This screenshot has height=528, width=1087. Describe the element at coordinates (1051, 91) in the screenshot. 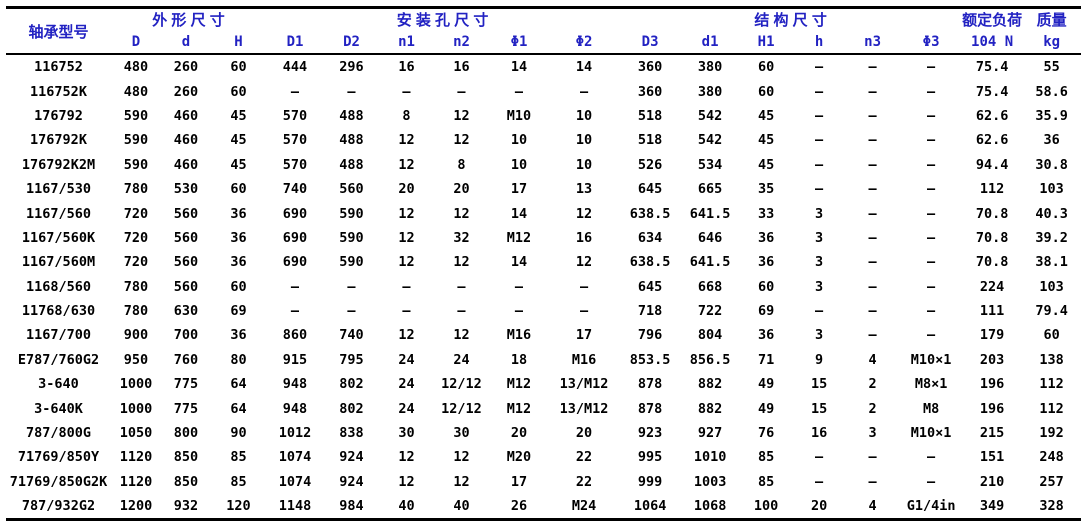

I see `value-cell: 58.6` at that location.